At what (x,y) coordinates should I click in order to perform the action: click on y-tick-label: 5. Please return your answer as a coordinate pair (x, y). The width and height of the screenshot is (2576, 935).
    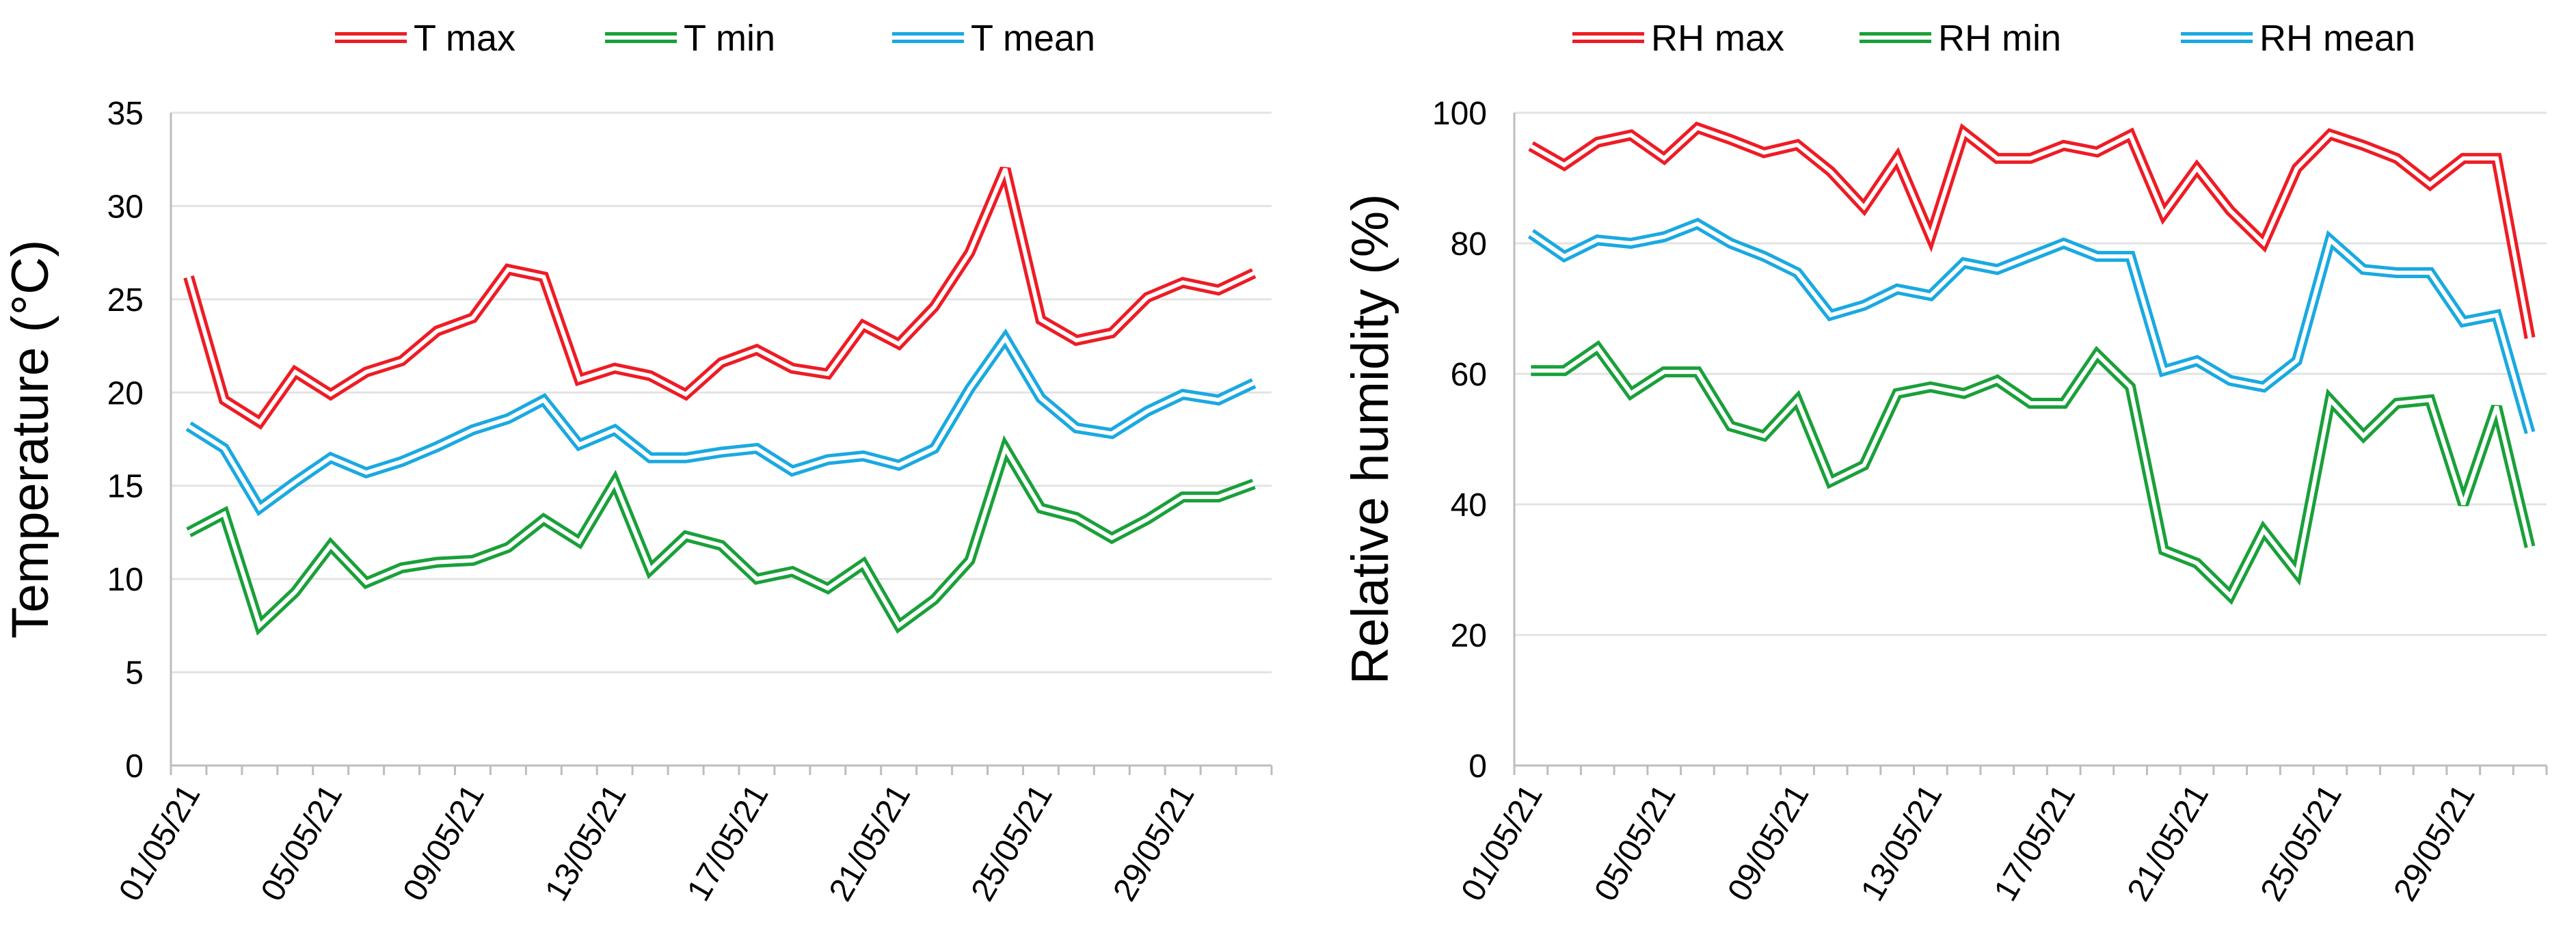
    Looking at the image, I should click on (134, 673).